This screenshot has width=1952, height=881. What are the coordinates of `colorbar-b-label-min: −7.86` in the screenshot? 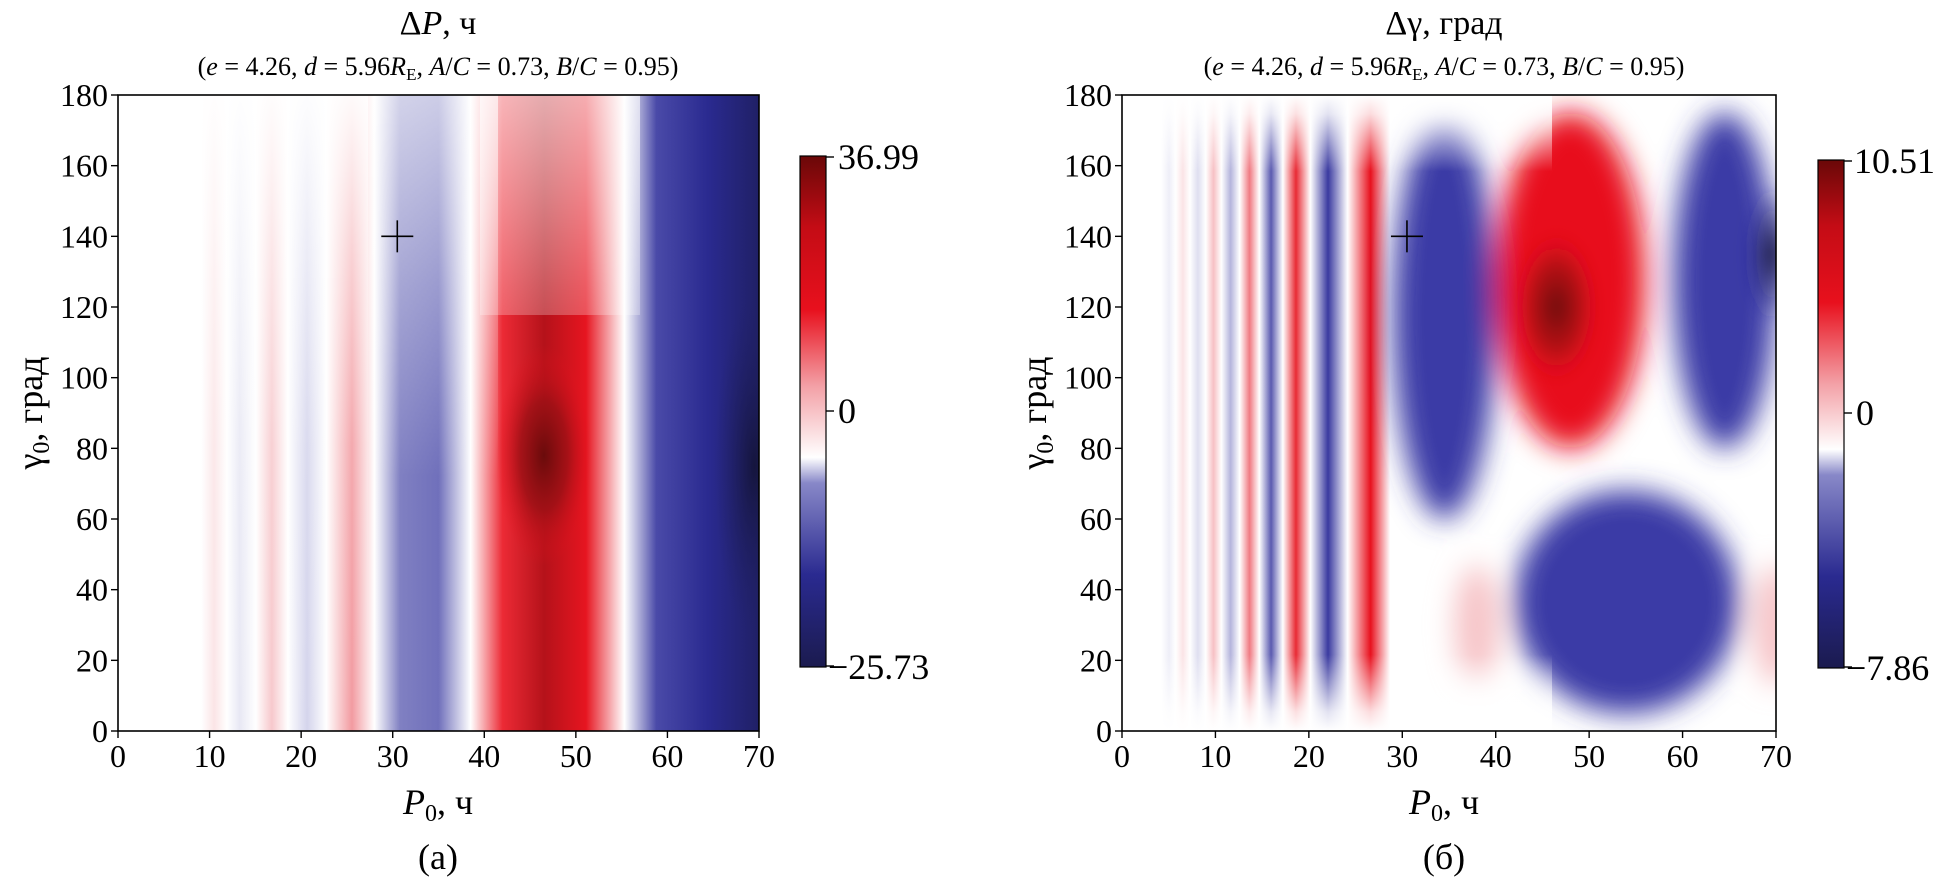 It's located at (1887, 668).